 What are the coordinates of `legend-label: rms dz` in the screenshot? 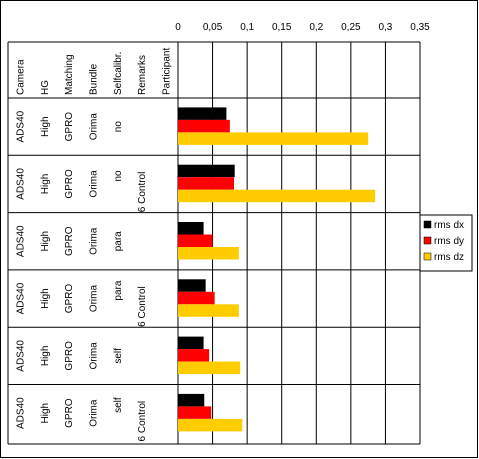 It's located at (449, 257).